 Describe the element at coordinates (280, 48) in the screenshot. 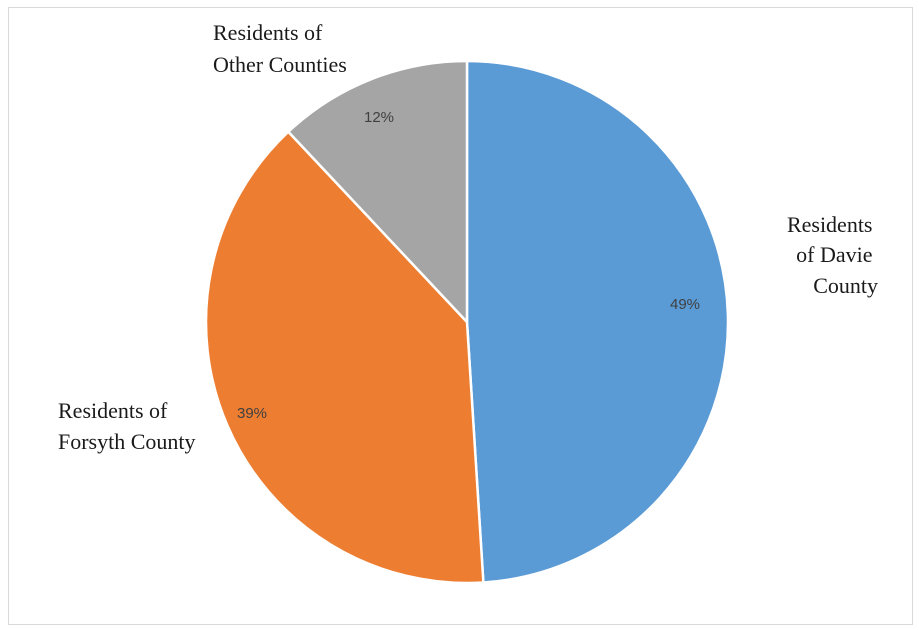

I see `category-label-other: Residents of Other Counties` at that location.